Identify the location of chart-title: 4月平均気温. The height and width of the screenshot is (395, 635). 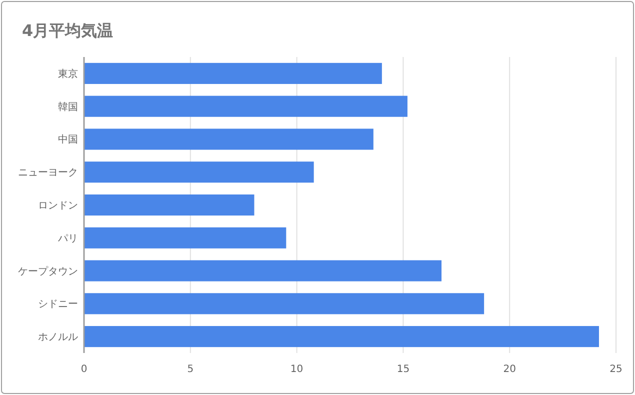
(68, 30).